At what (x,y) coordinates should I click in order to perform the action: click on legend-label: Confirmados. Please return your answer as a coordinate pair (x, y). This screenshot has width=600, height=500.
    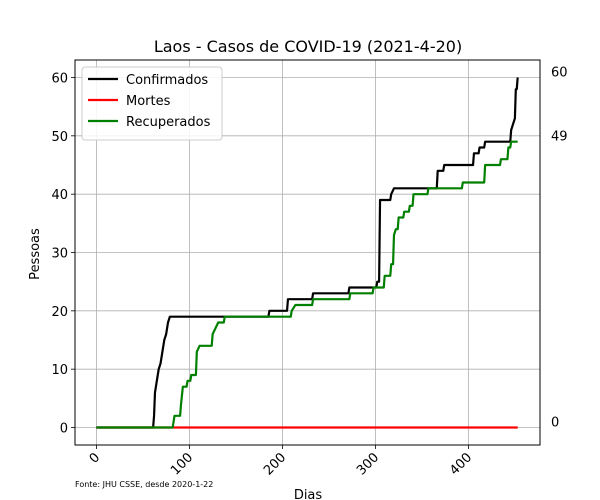
    Looking at the image, I should click on (167, 80).